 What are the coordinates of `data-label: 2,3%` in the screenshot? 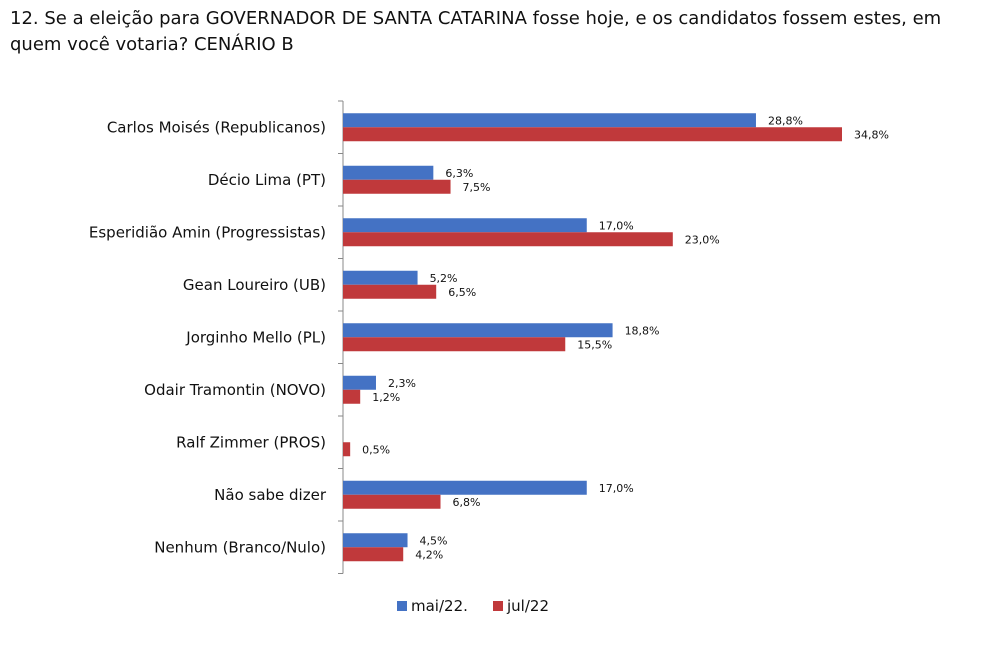 It's located at (402, 383).